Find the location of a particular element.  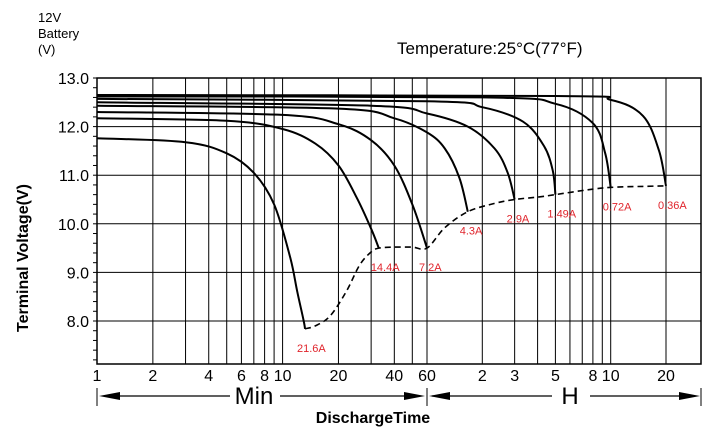

header-line: (V) is located at coordinates (46, 49).